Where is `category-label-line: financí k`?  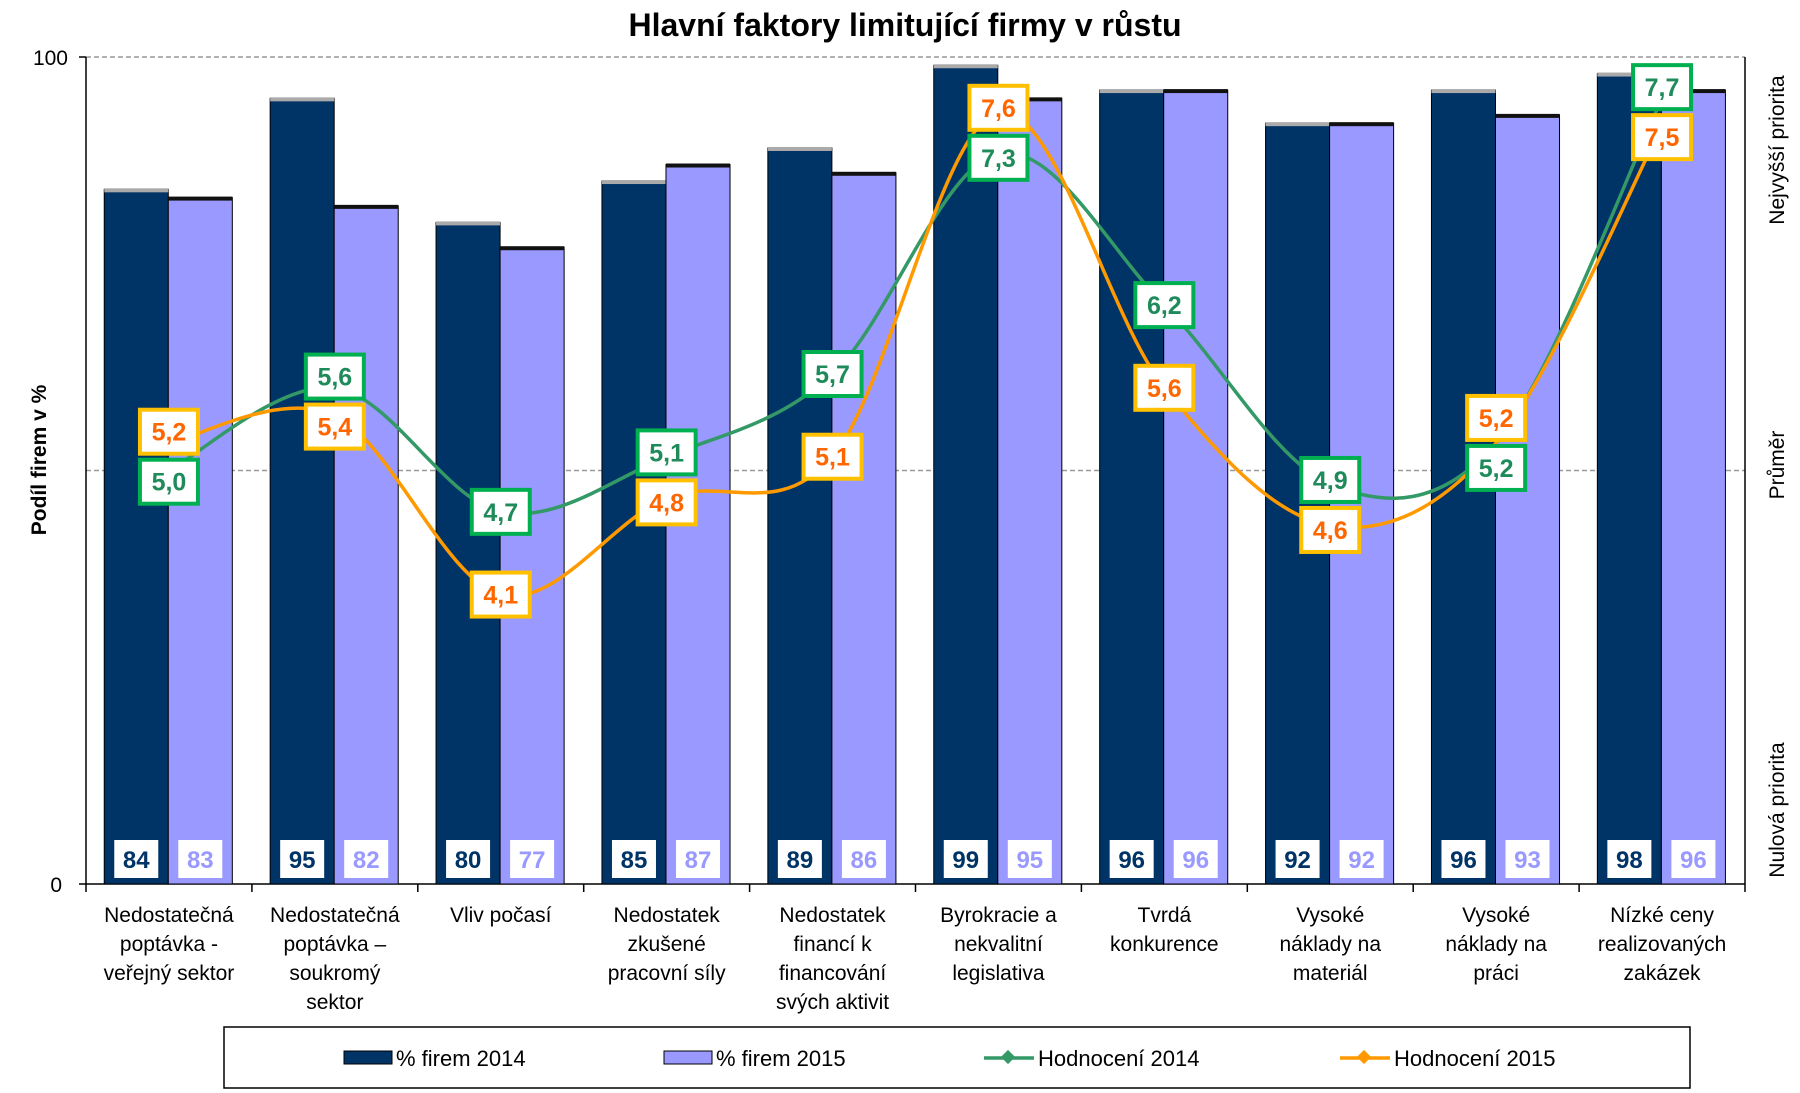
category-label-line: financí k is located at coordinates (832, 944).